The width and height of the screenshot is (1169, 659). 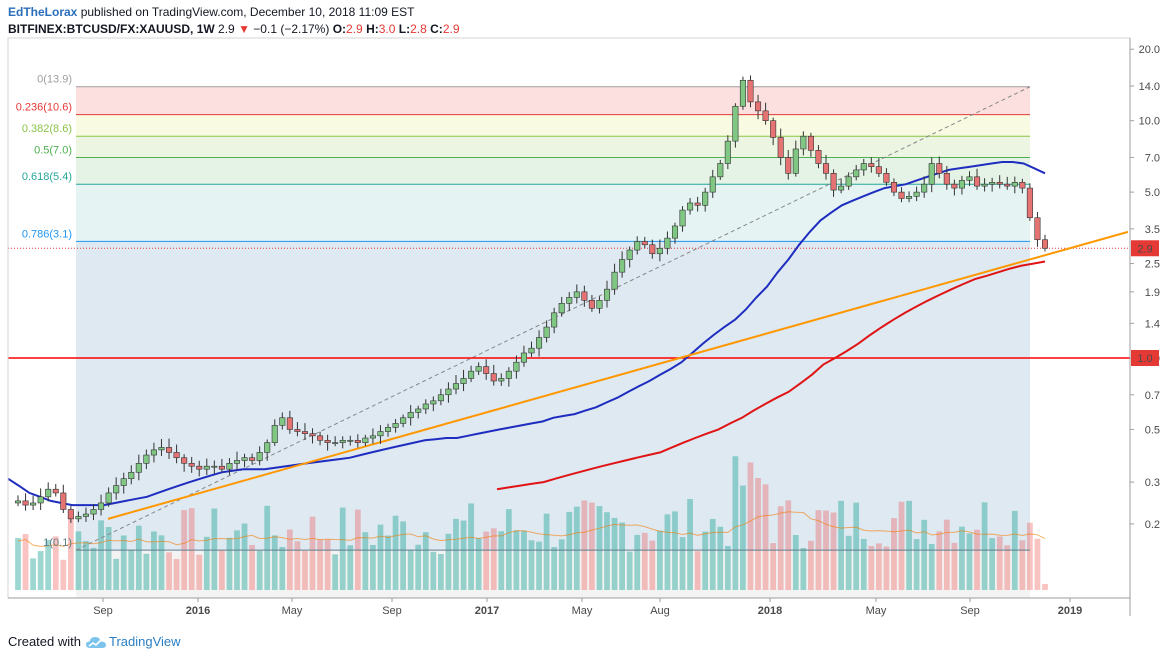 What do you see at coordinates (57, 543) in the screenshot?
I see `fib-label-6: 1(0.1)` at bounding box center [57, 543].